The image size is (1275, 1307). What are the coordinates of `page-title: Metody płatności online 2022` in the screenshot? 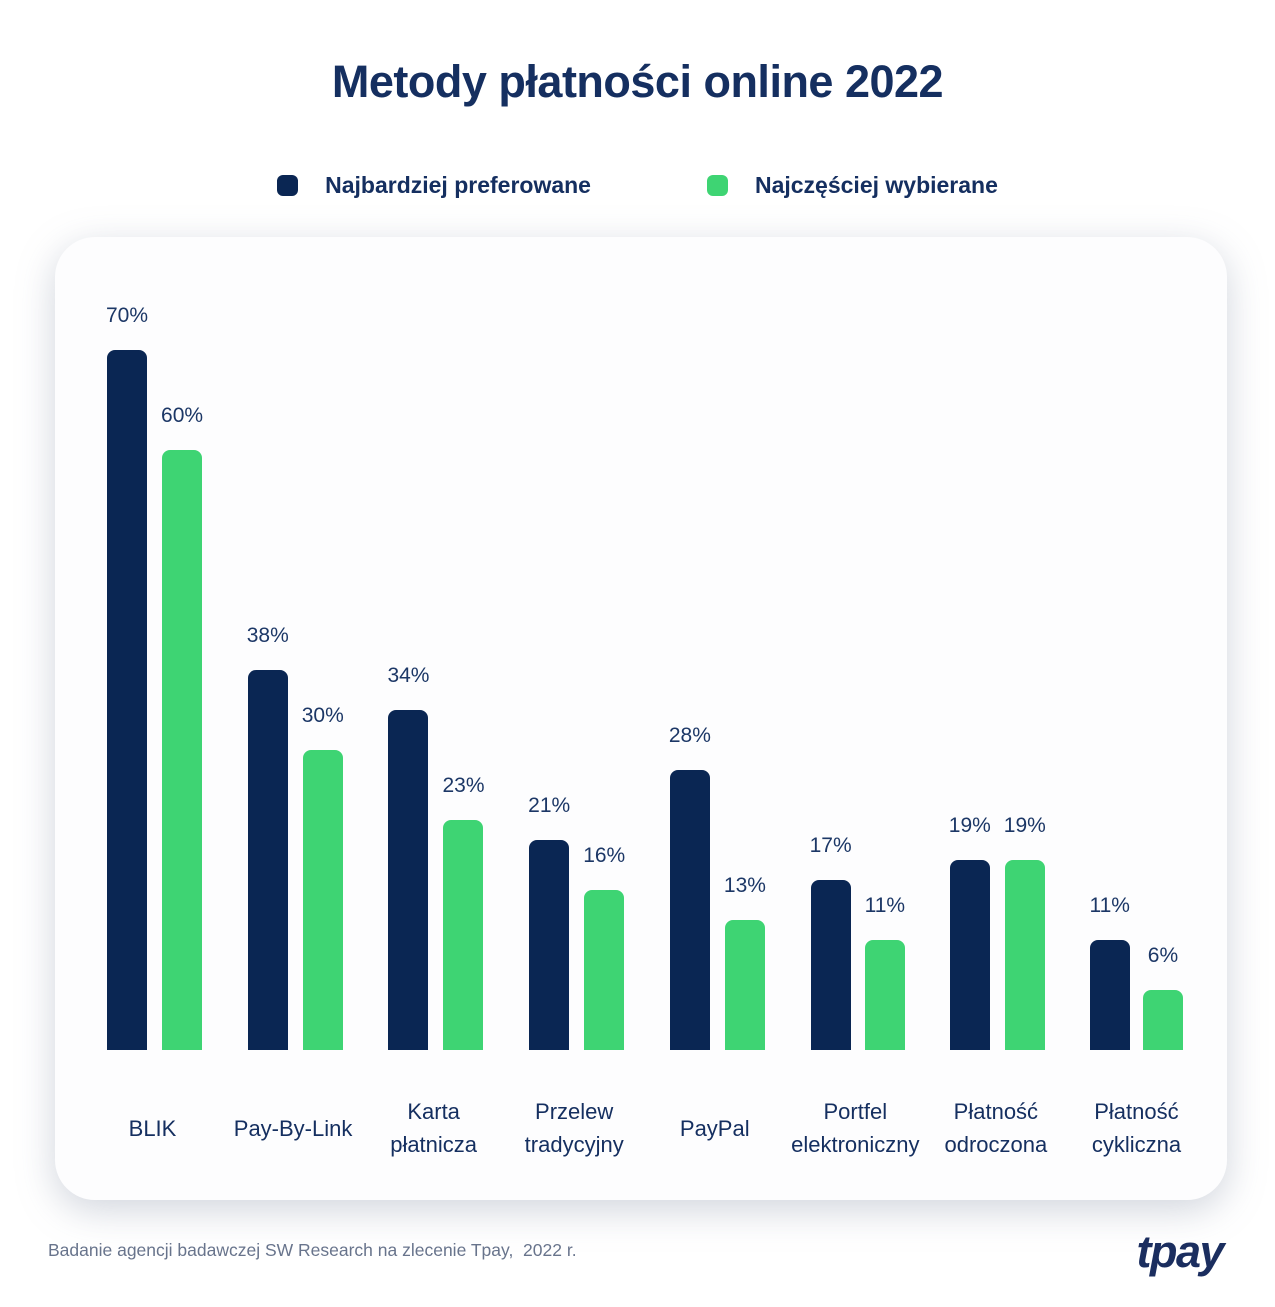 It's located at (637, 81).